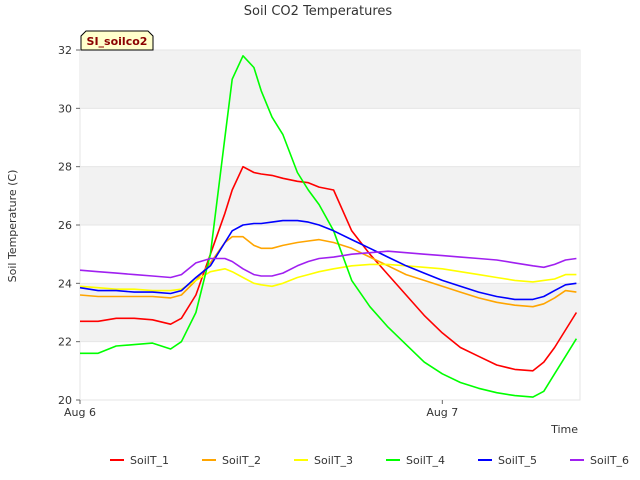  Describe the element at coordinates (564, 429) in the screenshot. I see `x-axis-label: Time` at that location.